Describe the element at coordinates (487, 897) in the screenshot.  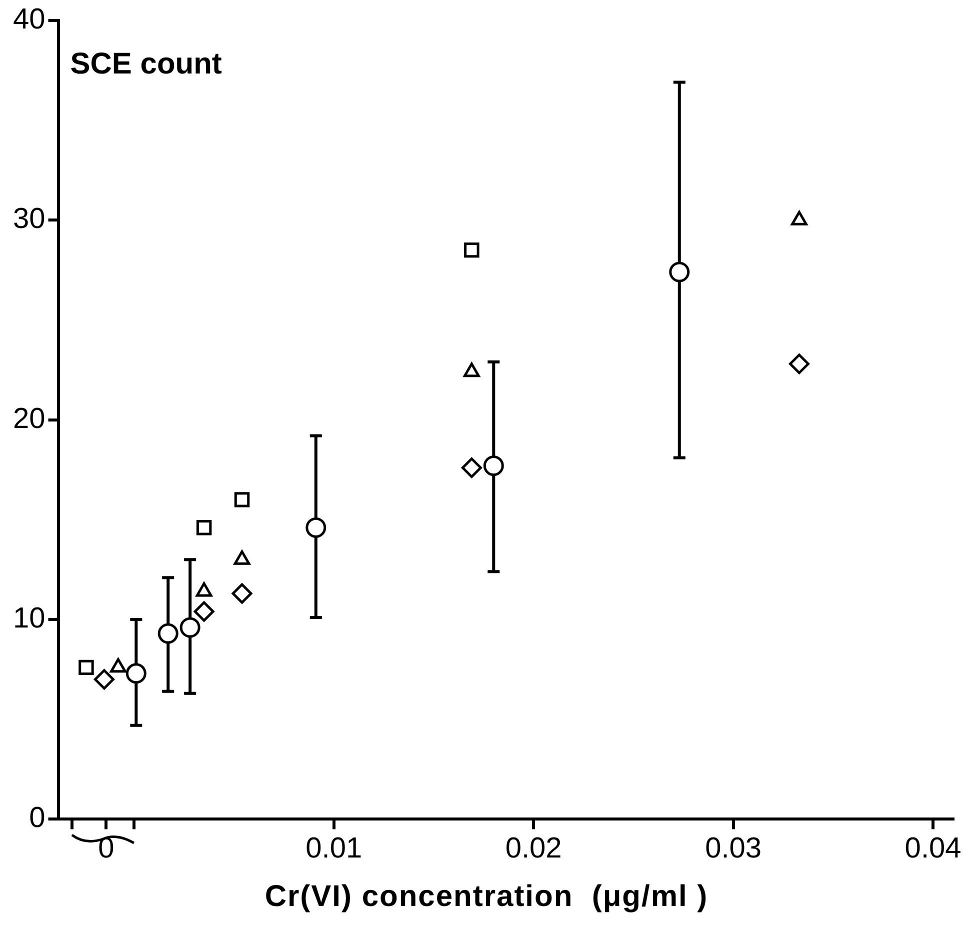
I see `x-axis-title: Cr(VI) concentration (μg/ml )` at that location.